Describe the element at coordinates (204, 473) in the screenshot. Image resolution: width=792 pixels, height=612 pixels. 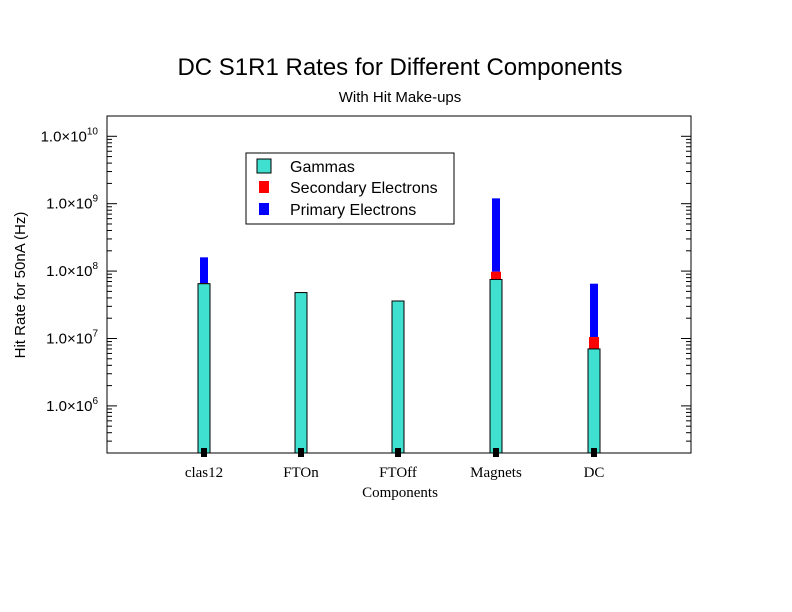
I see `x-tick-label: clas12` at that location.